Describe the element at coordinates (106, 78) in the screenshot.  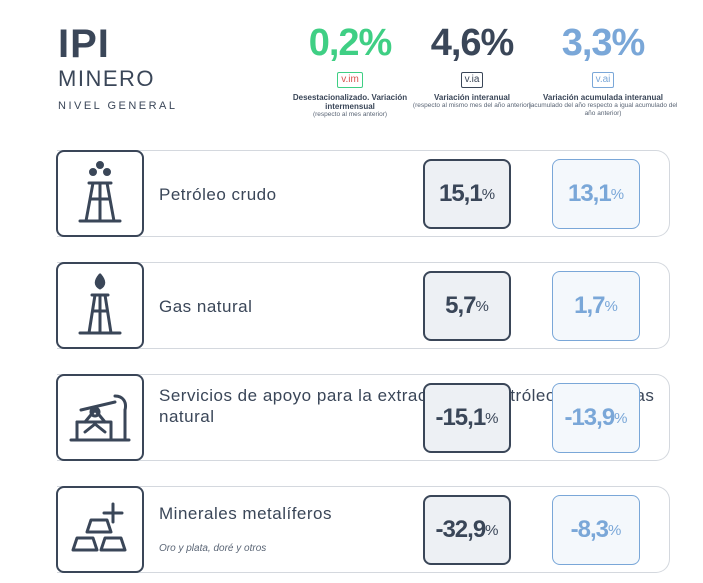
I see `page-subtitle: MINERO` at that location.